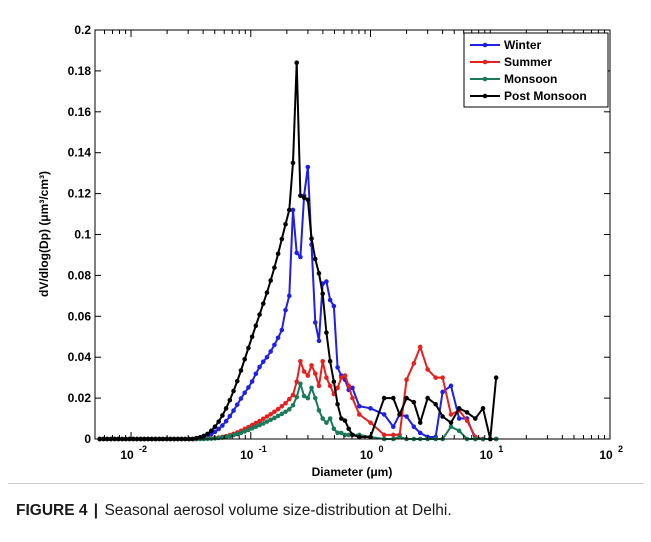 This screenshot has height=542, width=651. Describe the element at coordinates (143, 449) in the screenshot. I see `x-tick-exponent: -2` at that location.